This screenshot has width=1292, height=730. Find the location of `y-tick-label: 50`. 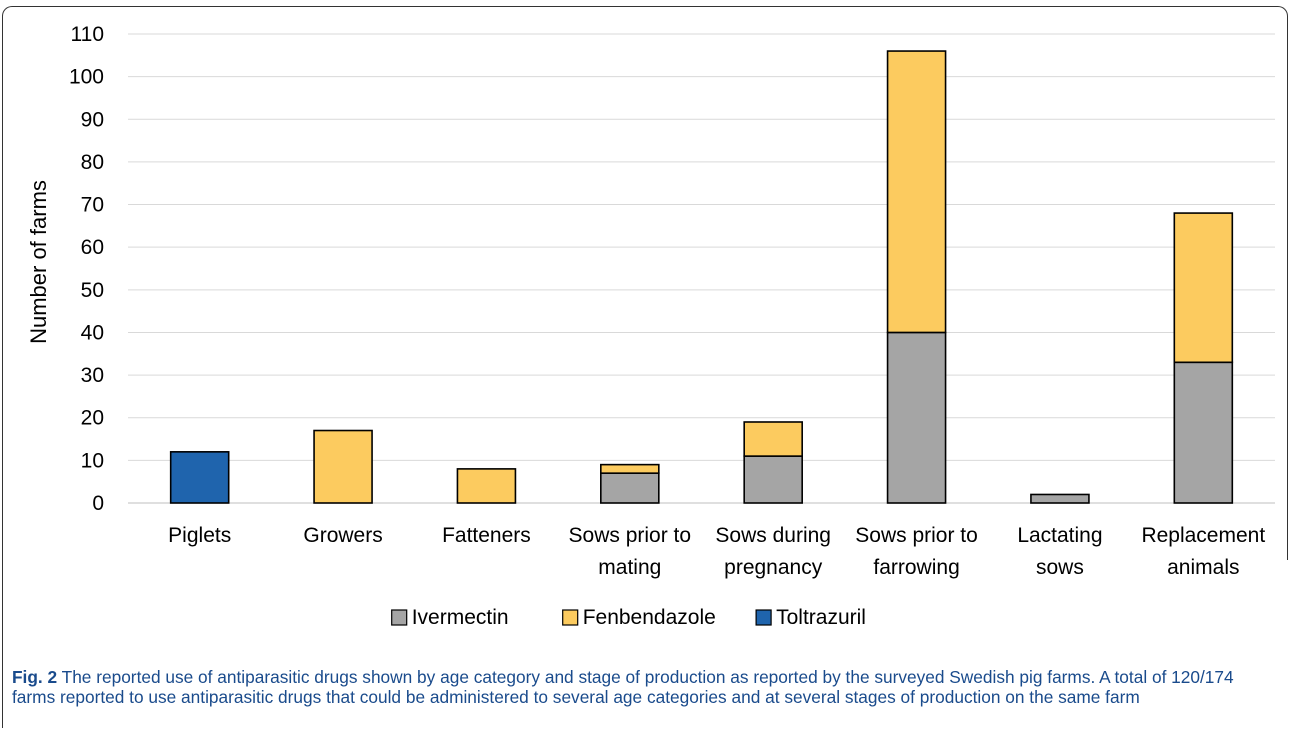

y-tick-label: 50 is located at coordinates (92, 290).